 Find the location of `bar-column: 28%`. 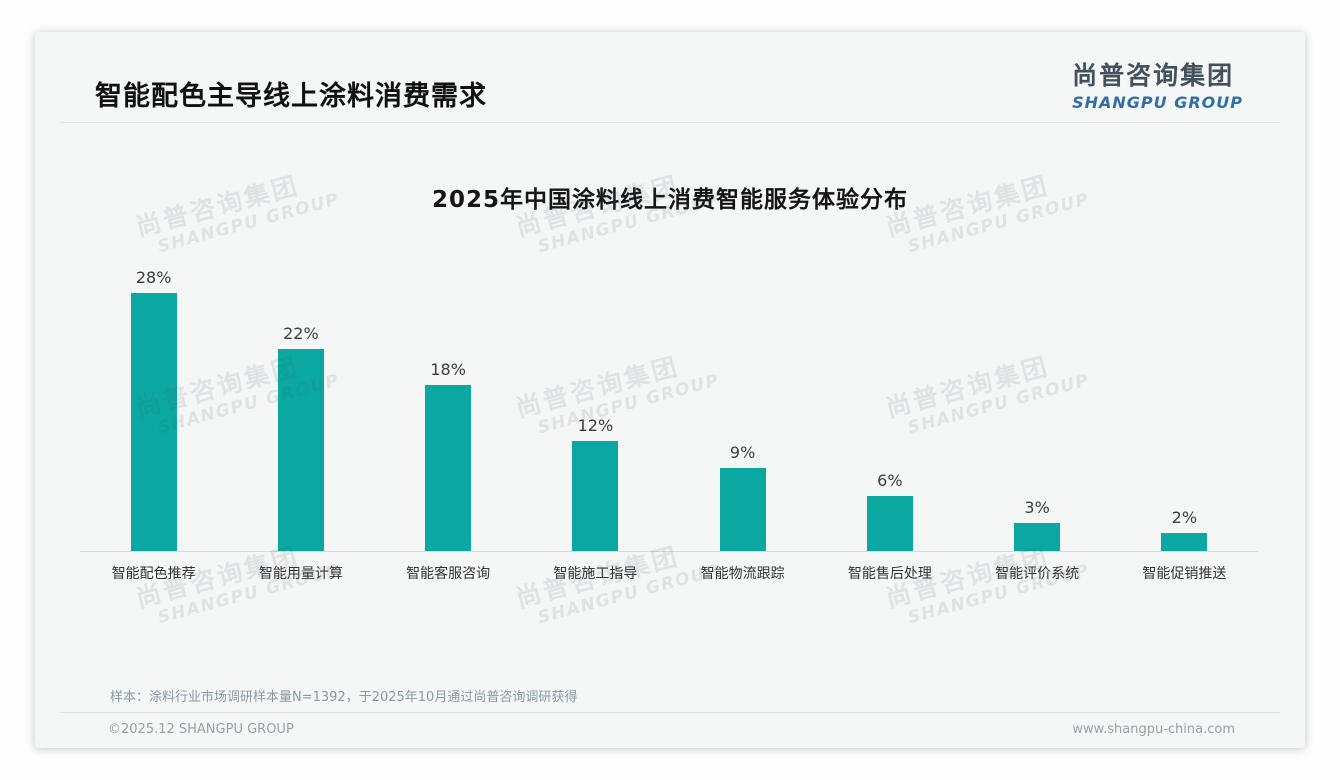

bar-column: 28% is located at coordinates (153, 409).